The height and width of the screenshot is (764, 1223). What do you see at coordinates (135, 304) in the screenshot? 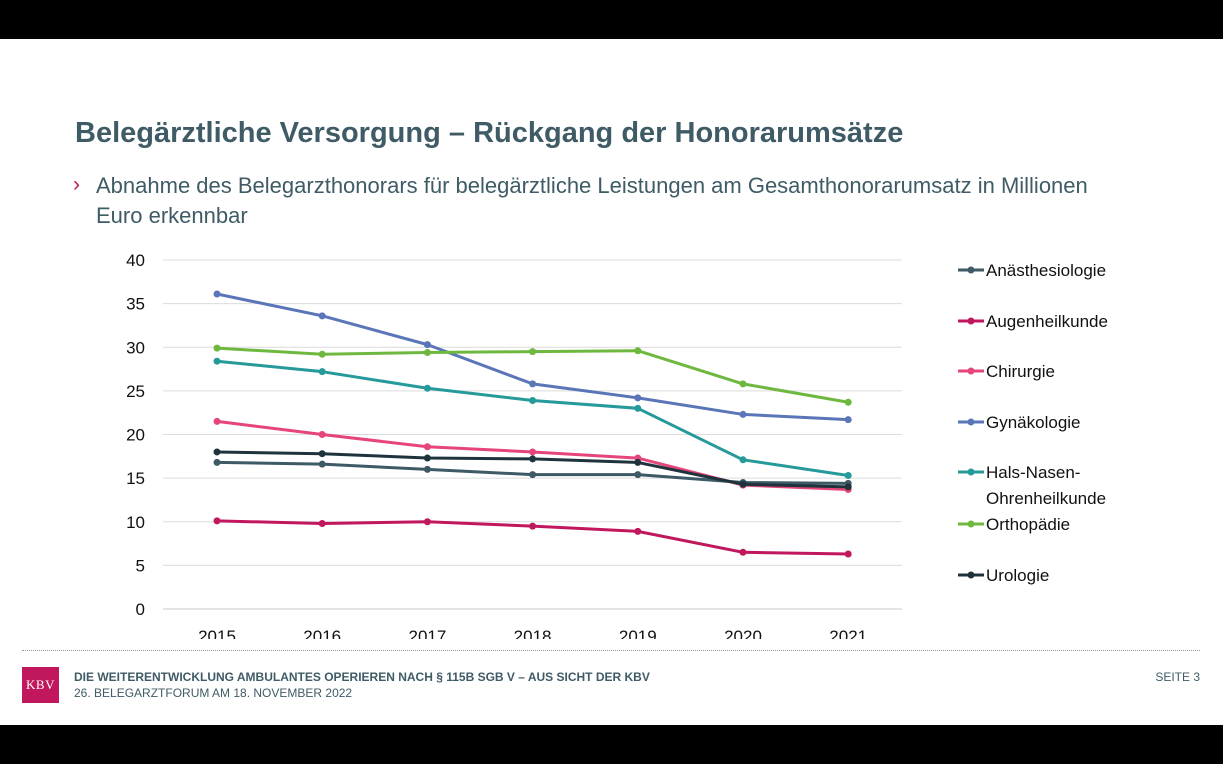
I see `y-tick-label: 35` at bounding box center [135, 304].